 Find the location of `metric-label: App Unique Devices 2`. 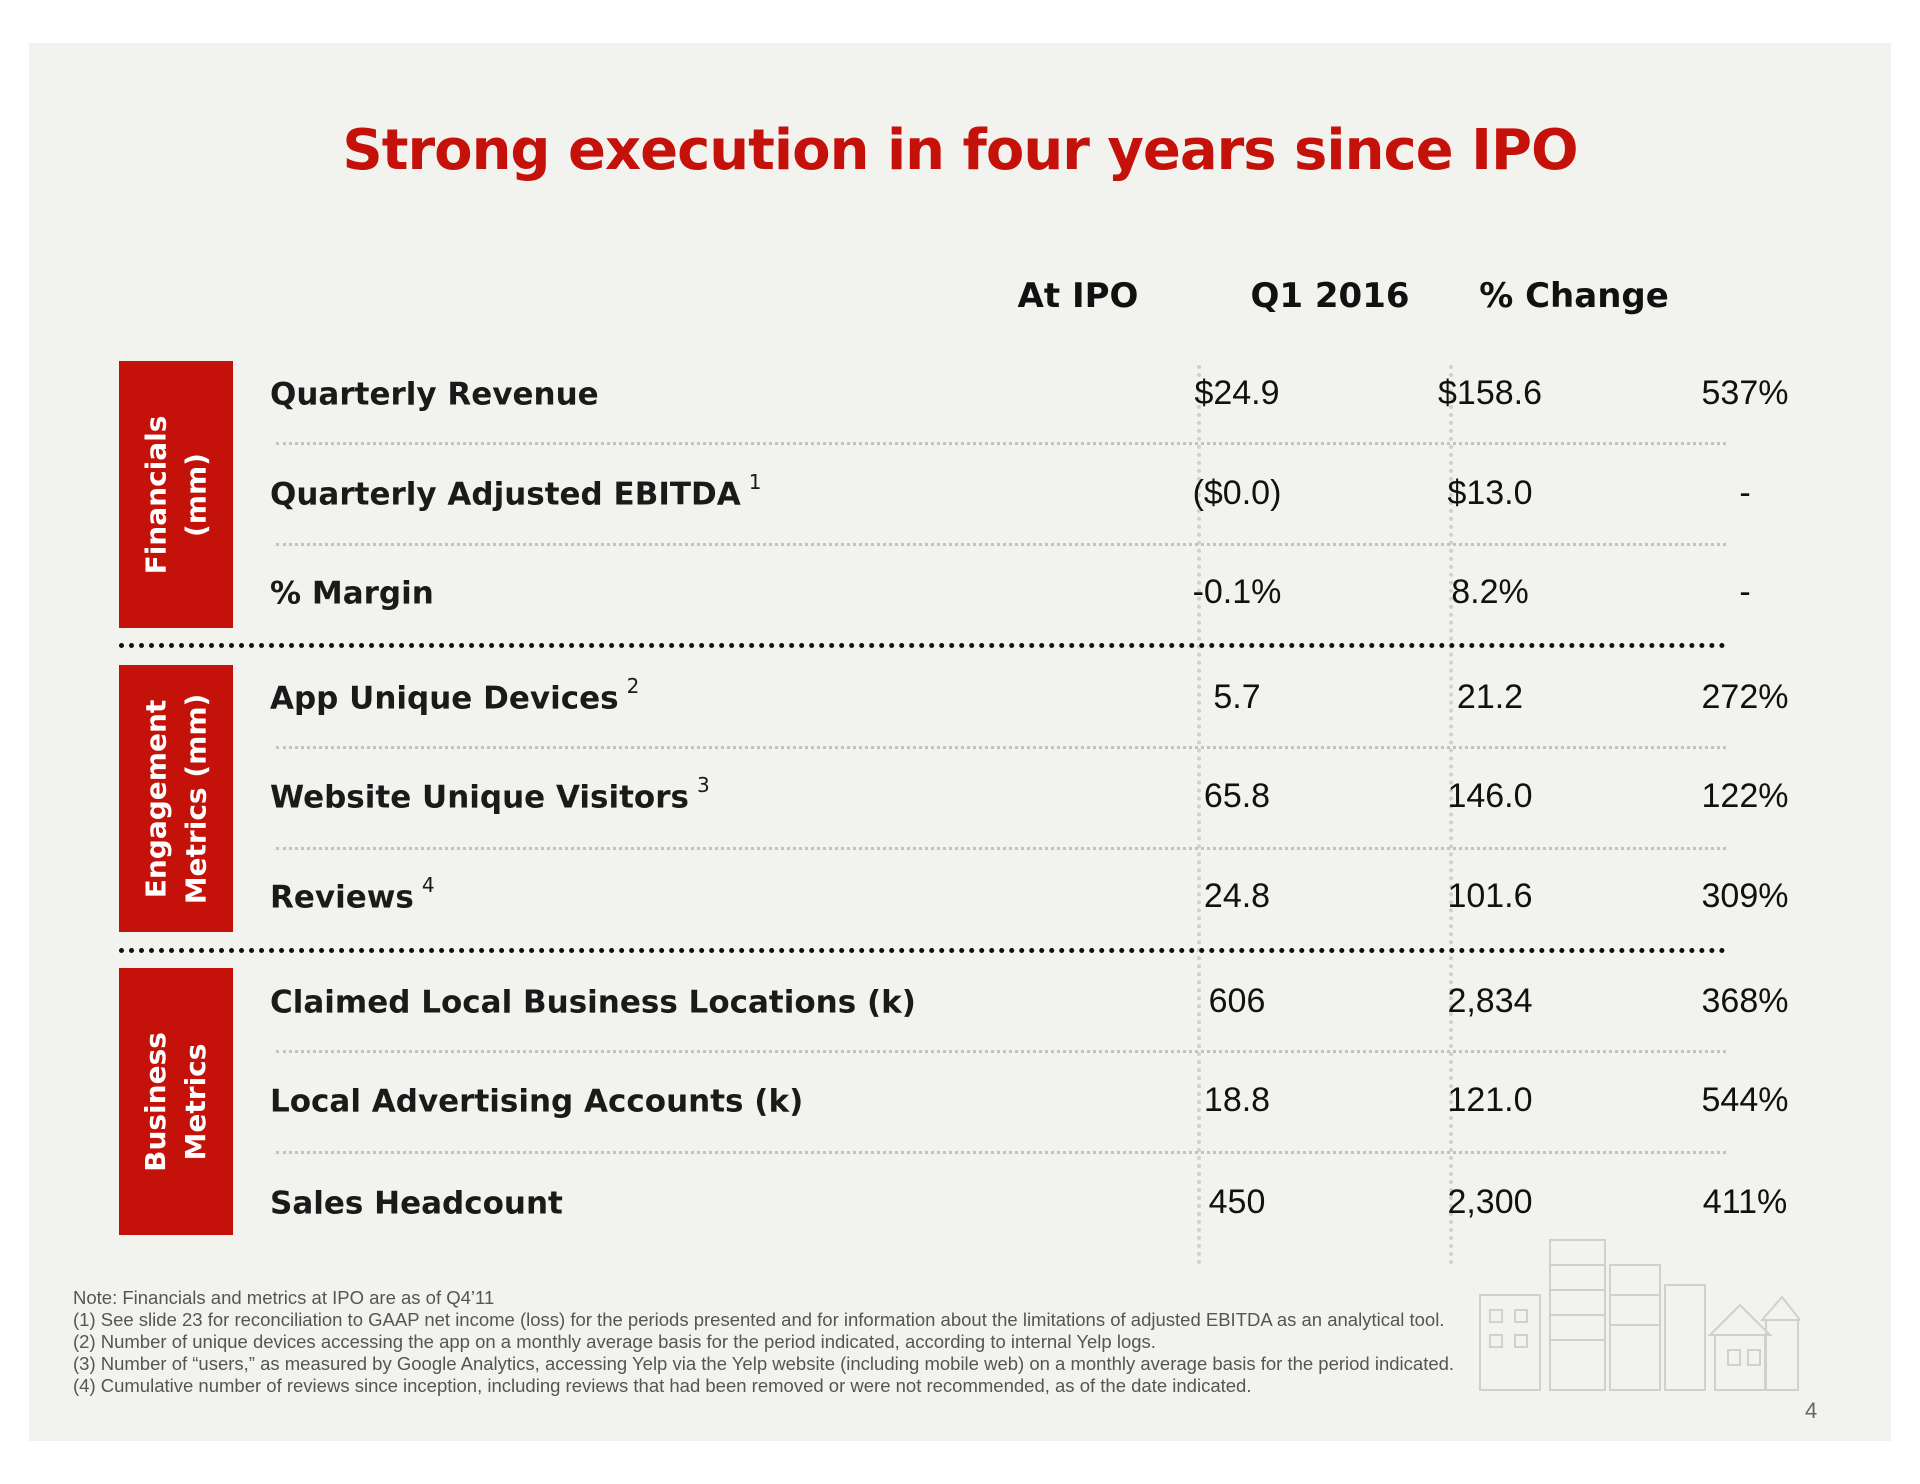

metric-label: App Unique Devices 2 is located at coordinates (455, 695).